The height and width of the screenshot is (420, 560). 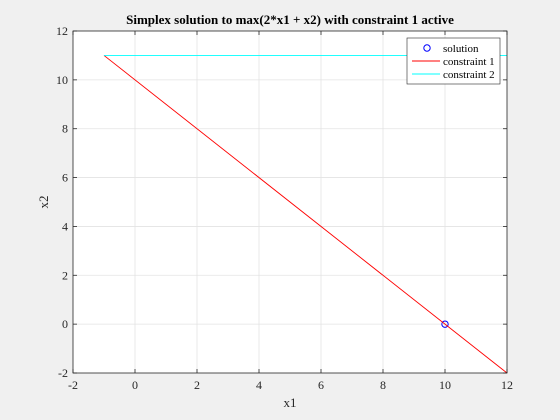 I want to click on x-tick-label: 4, so click(x=259, y=385).